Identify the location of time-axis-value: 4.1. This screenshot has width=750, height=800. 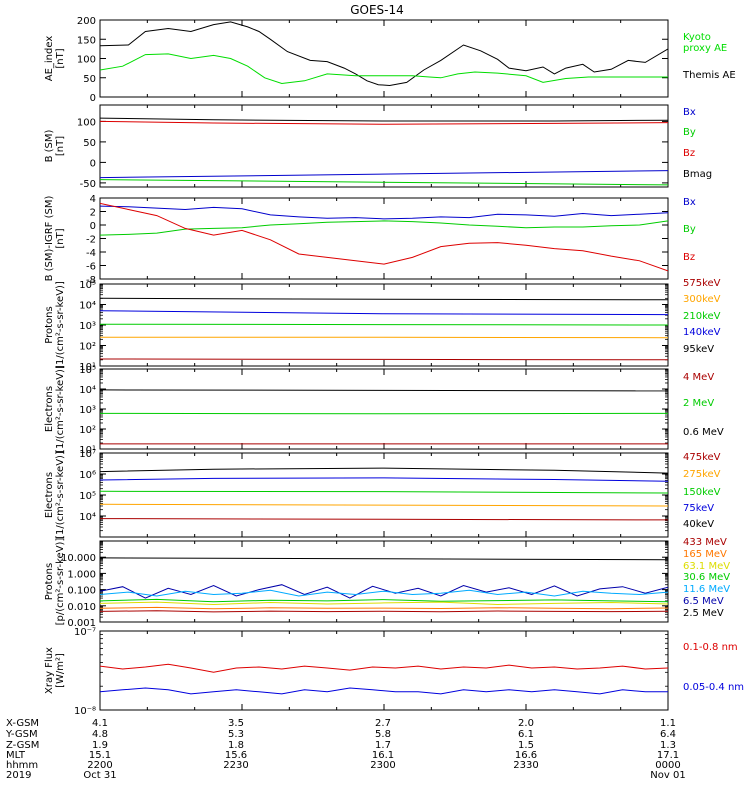
(100, 723).